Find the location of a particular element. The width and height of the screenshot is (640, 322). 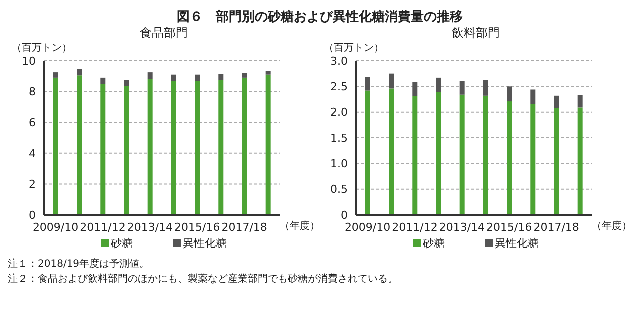

chart-subtitle: 食品部門 is located at coordinates (164, 33).